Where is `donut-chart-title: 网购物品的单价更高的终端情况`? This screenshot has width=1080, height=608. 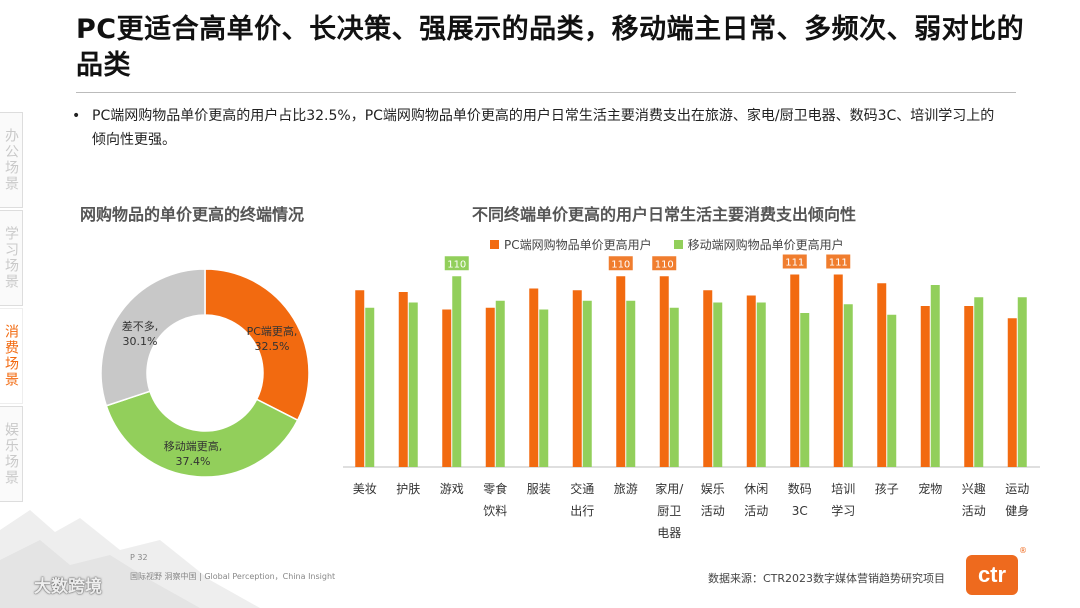 donut-chart-title: 网购物品的单价更高的终端情况 is located at coordinates (192, 214).